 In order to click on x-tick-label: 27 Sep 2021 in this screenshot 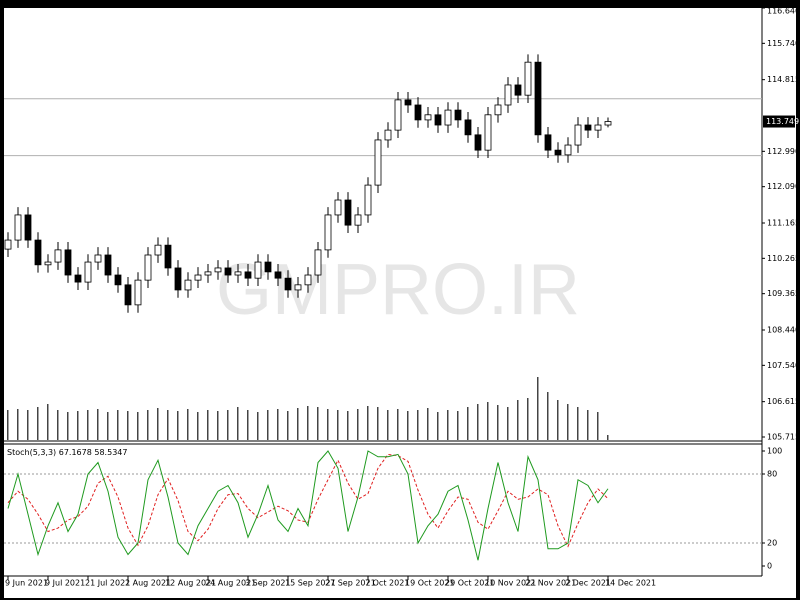, I will do `click(350, 583)`.